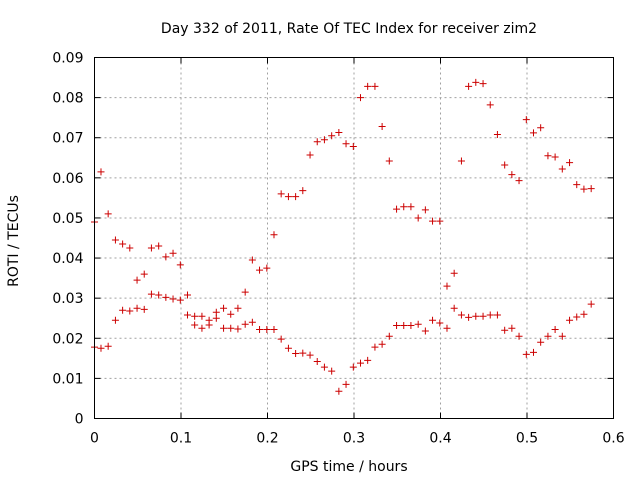 Image resolution: width=640 pixels, height=480 pixels. What do you see at coordinates (354, 439) in the screenshot?
I see `x-tick-label: 0.3` at bounding box center [354, 439].